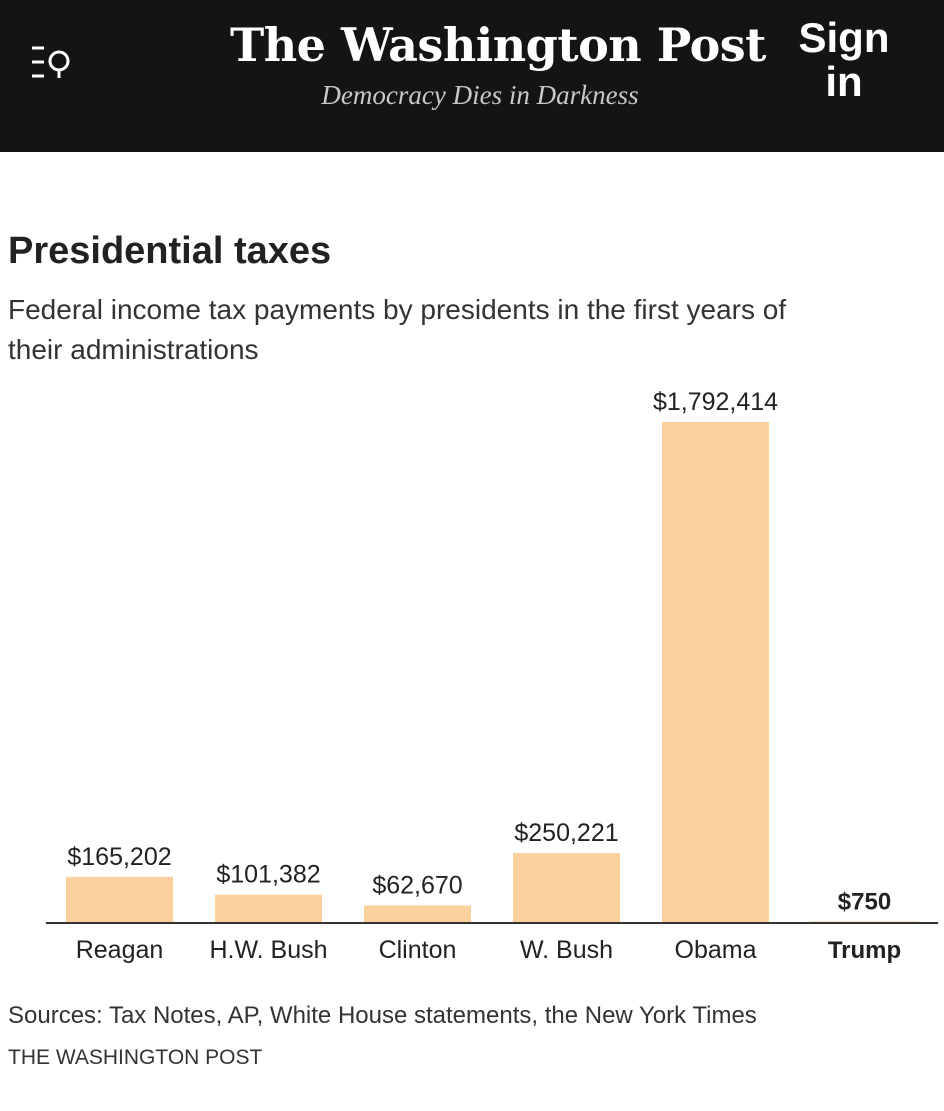 The height and width of the screenshot is (1111, 944). What do you see at coordinates (715, 402) in the screenshot?
I see `value-label: $1,792,414` at bounding box center [715, 402].